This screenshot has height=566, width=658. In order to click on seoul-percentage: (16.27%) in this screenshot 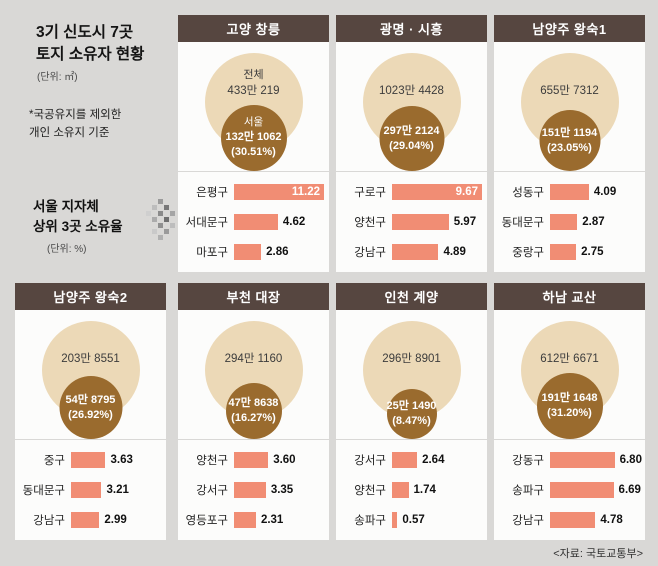, I will do `click(253, 418)`.